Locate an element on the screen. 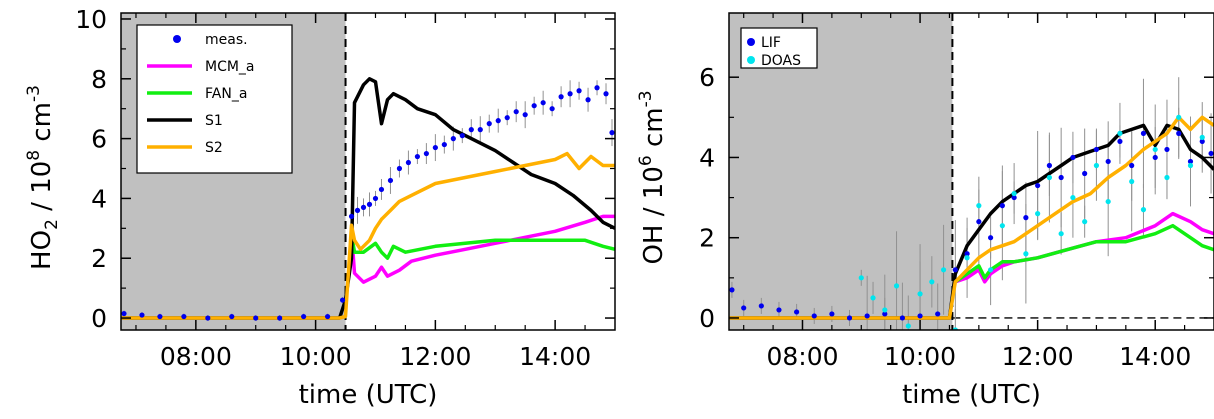 The image size is (1214, 419). y-tick-label: 10 is located at coordinates (91, 19).